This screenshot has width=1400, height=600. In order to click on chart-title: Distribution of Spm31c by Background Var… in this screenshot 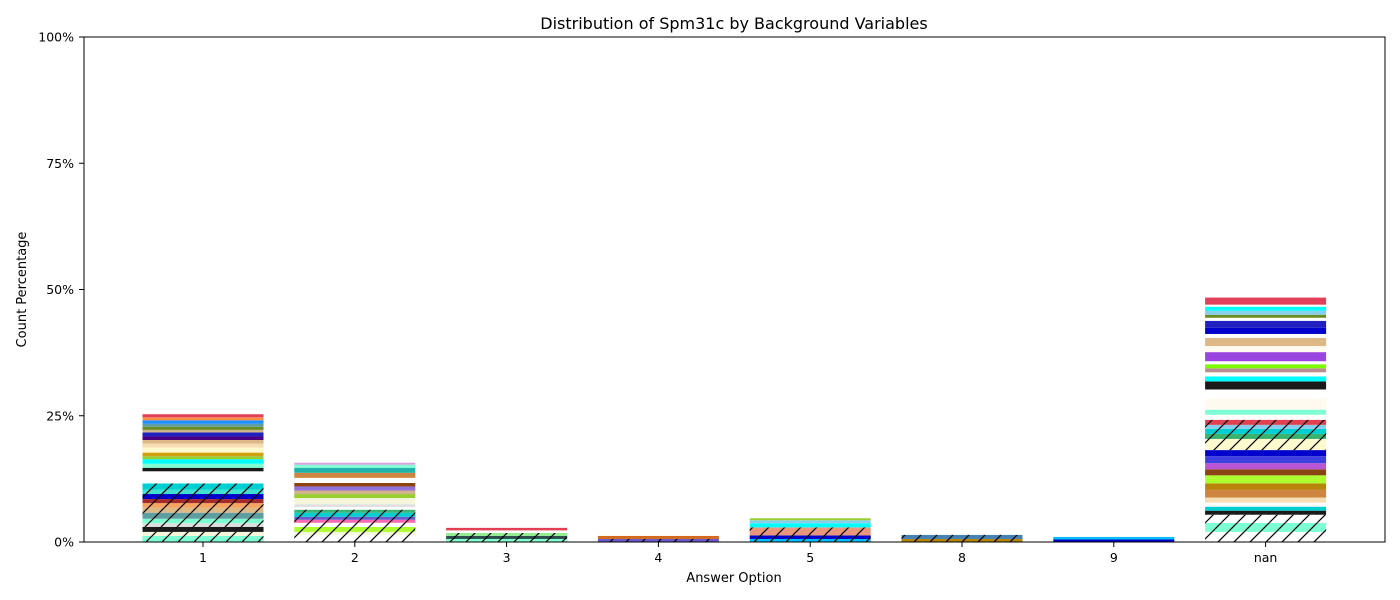, I will do `click(733, 23)`.